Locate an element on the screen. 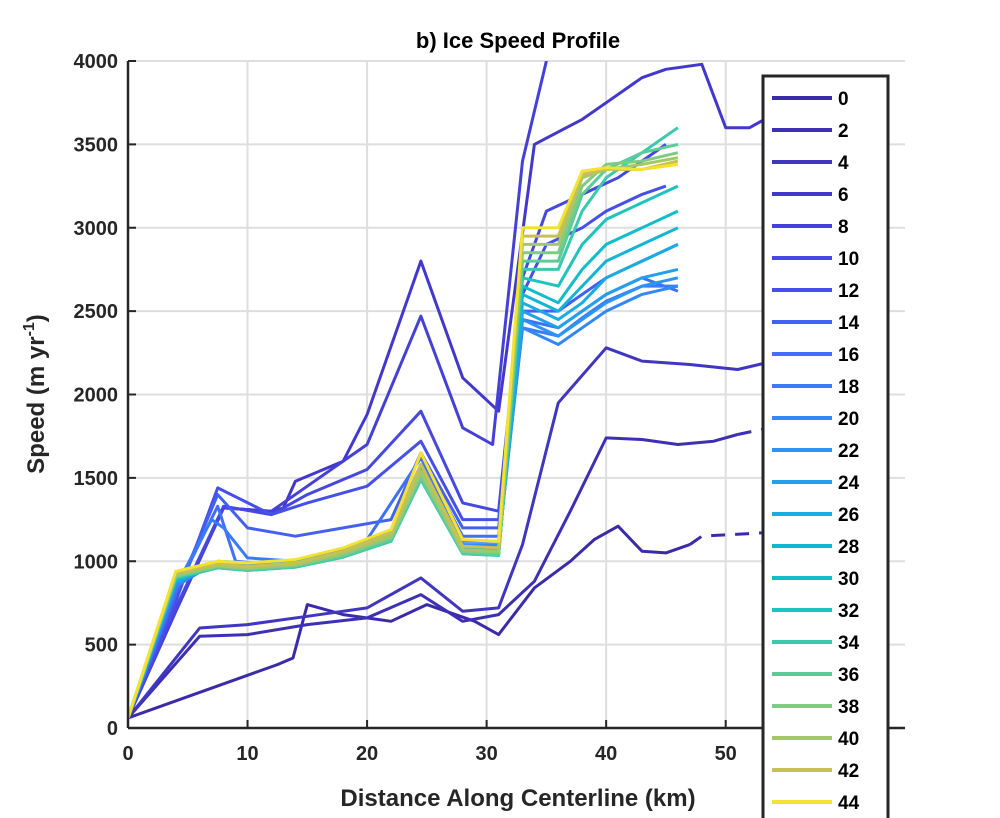  legend-box is located at coordinates (825, 446).